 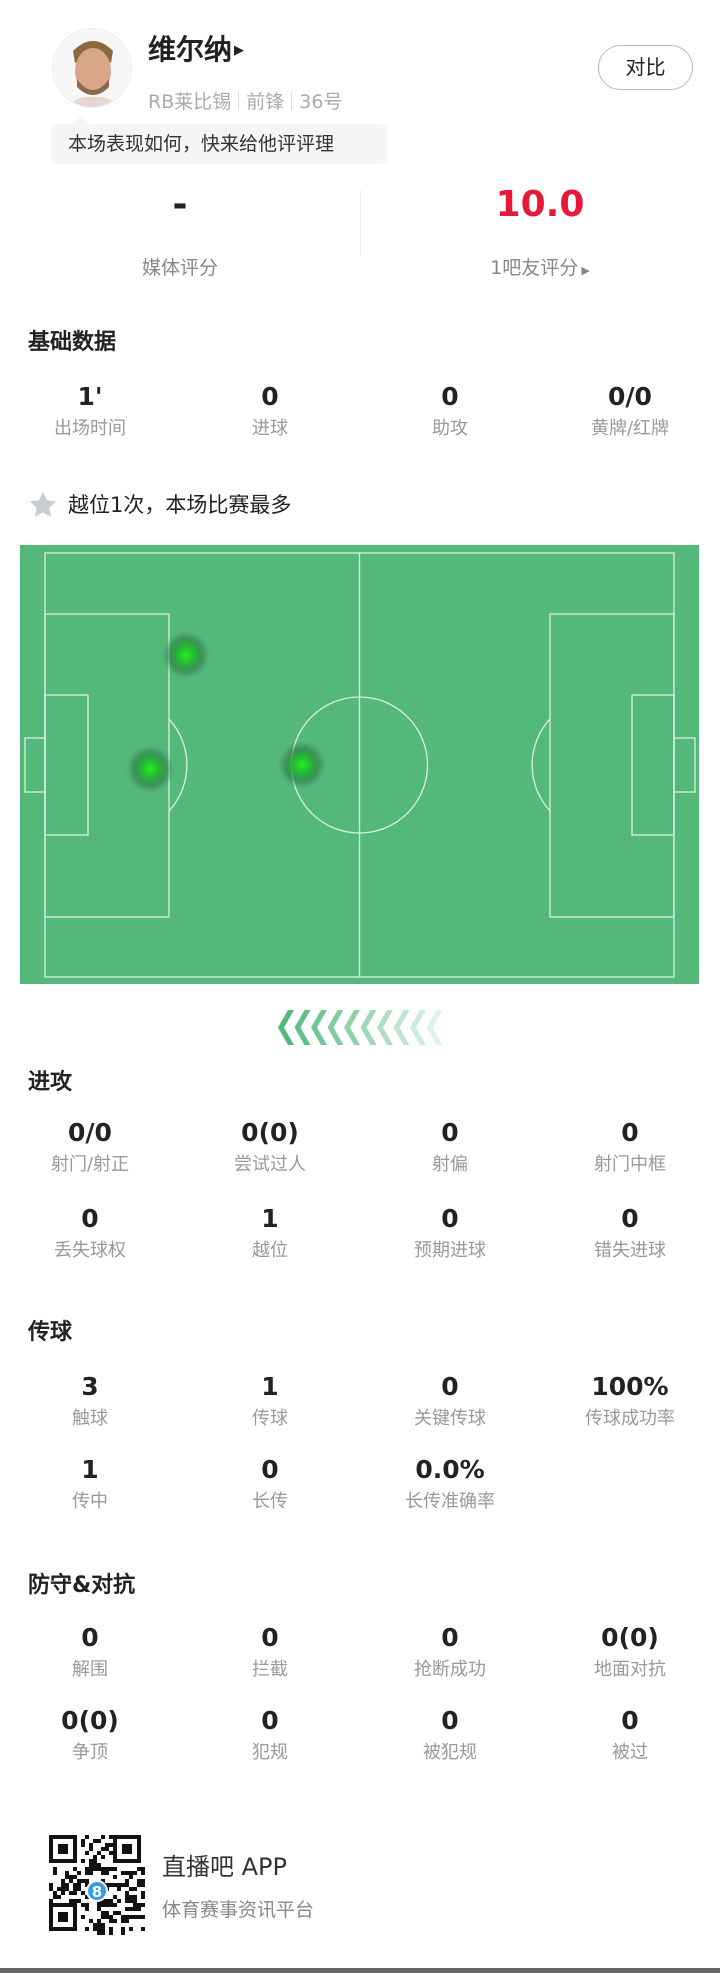 I want to click on stat-item: 0 抢断成功, so click(x=450, y=1652).